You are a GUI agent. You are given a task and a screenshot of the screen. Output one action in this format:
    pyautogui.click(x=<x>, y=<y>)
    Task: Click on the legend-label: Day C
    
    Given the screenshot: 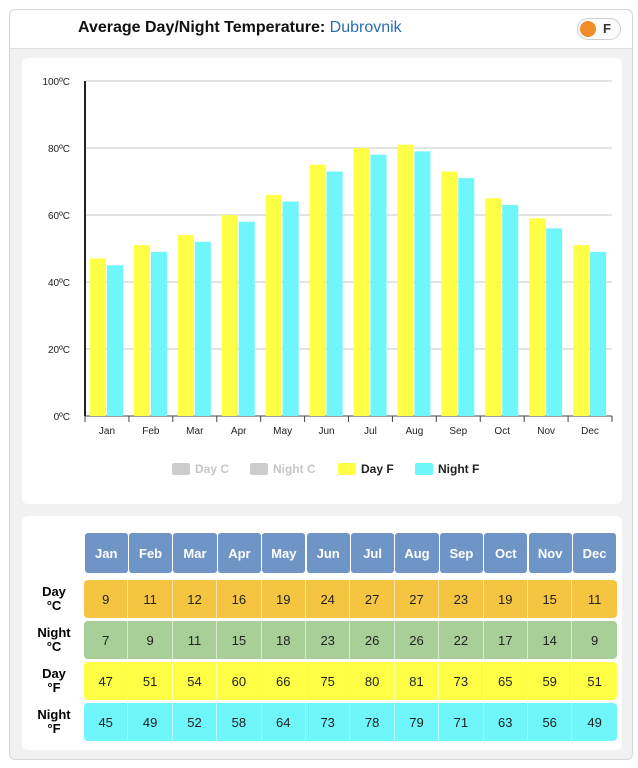 What is the action you would take?
    pyautogui.click(x=212, y=469)
    